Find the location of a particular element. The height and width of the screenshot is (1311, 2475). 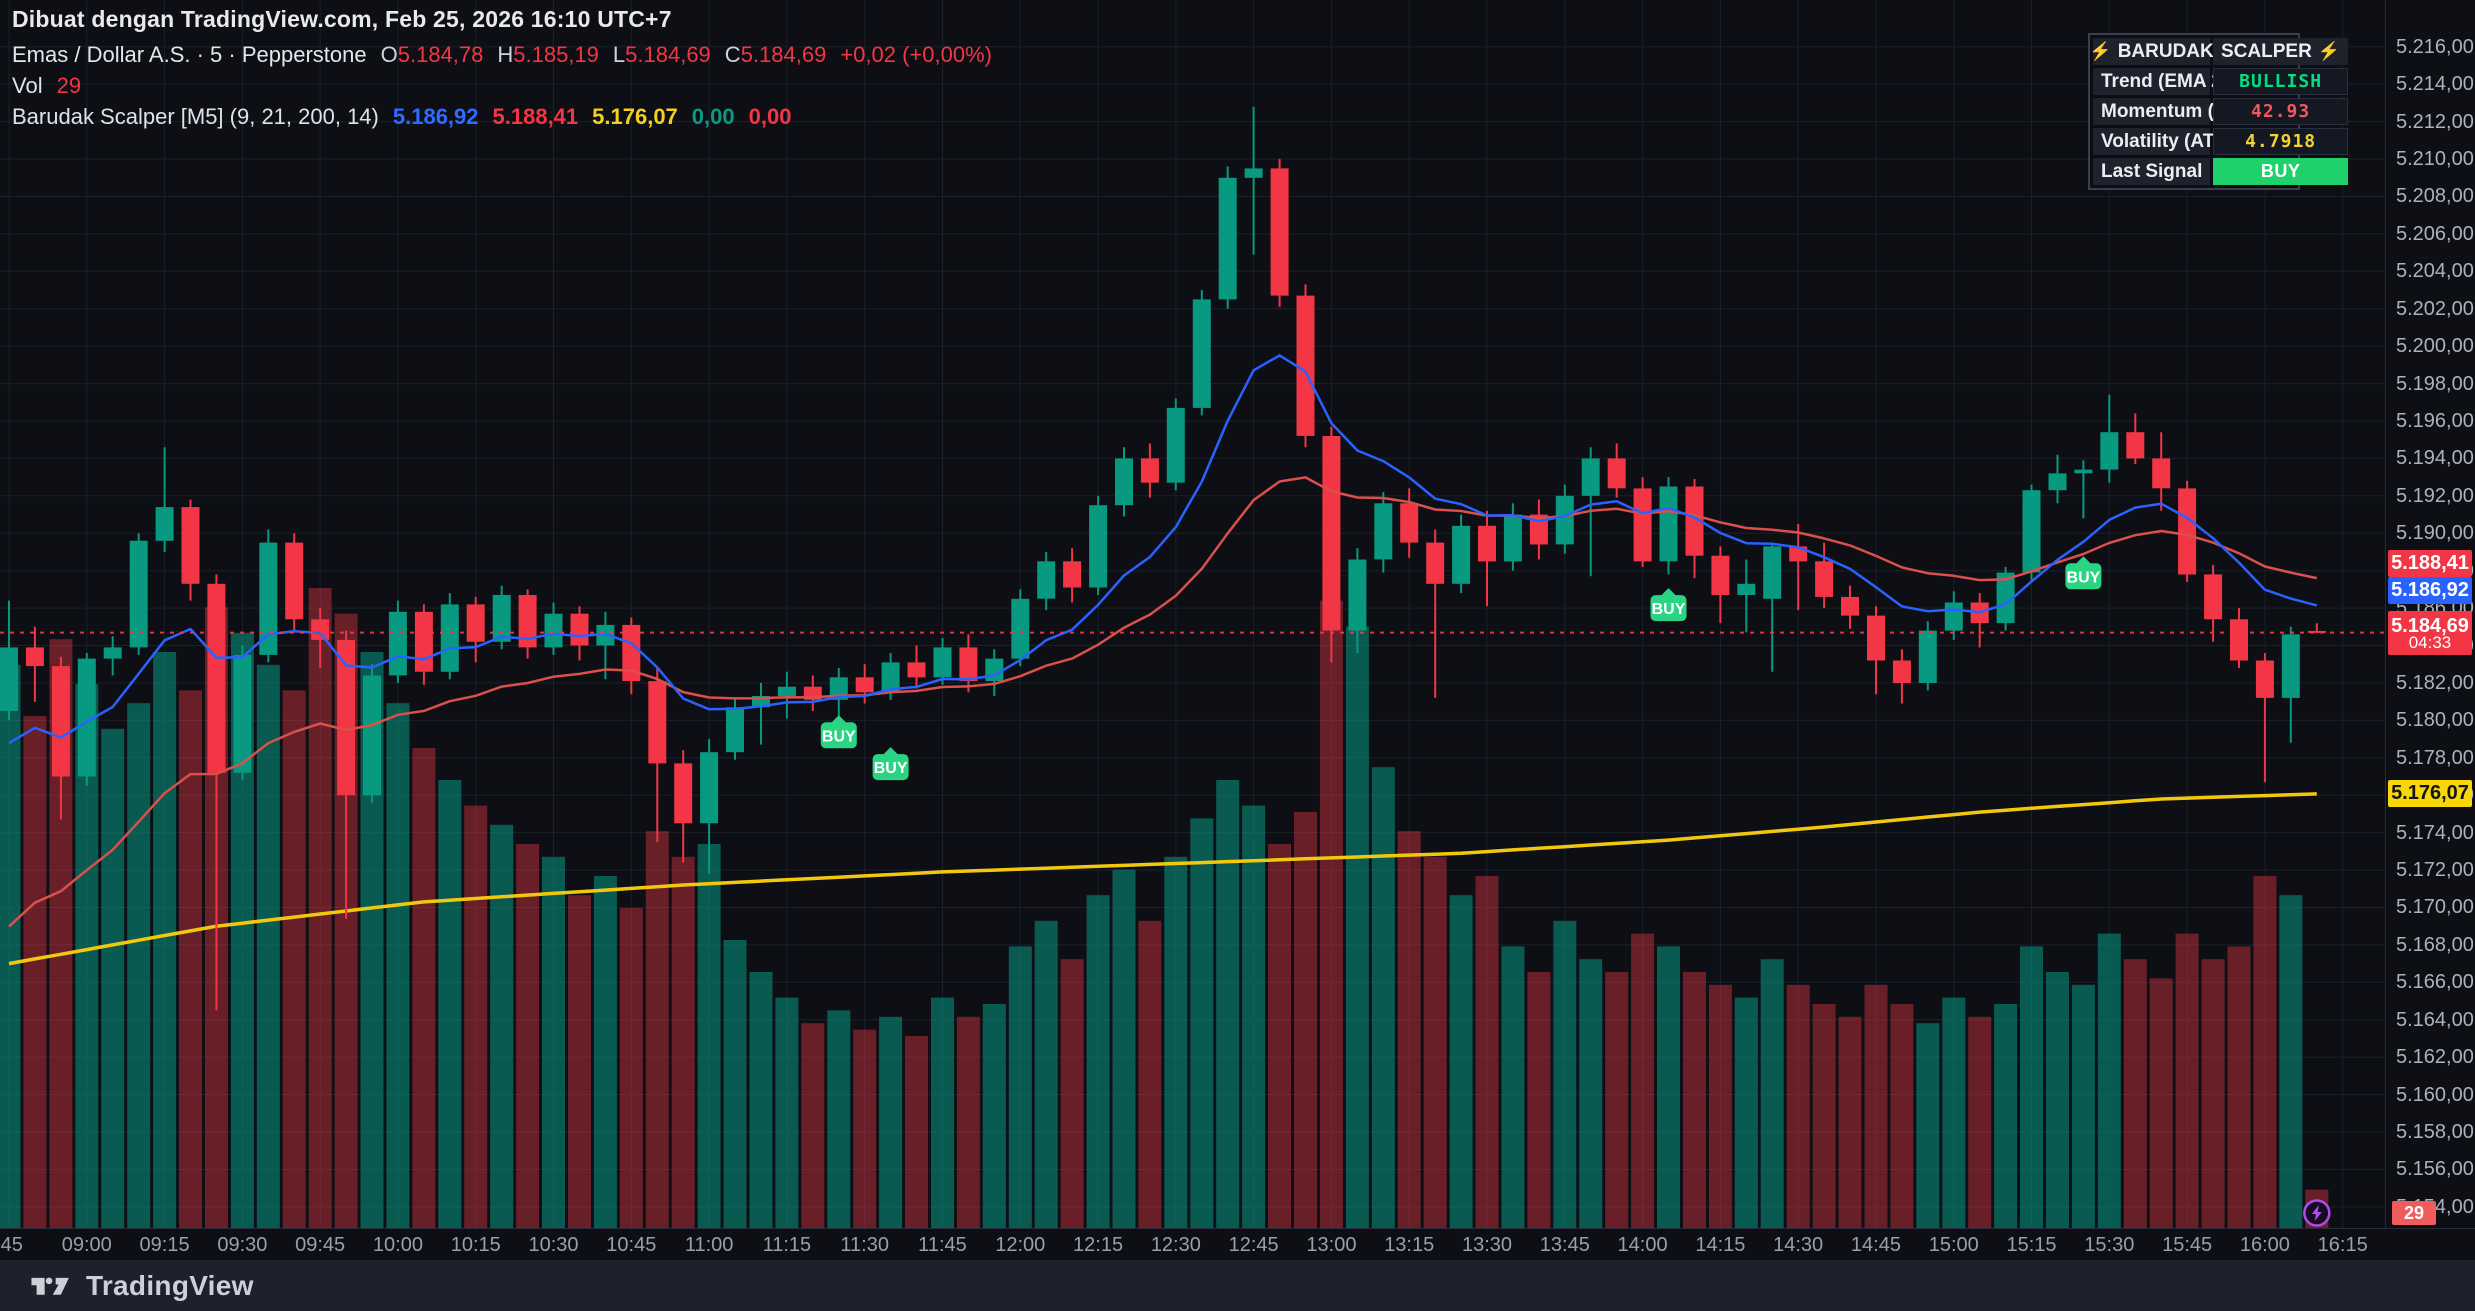

price-axis-label: 5.160,00 is located at coordinates (2435, 1094).